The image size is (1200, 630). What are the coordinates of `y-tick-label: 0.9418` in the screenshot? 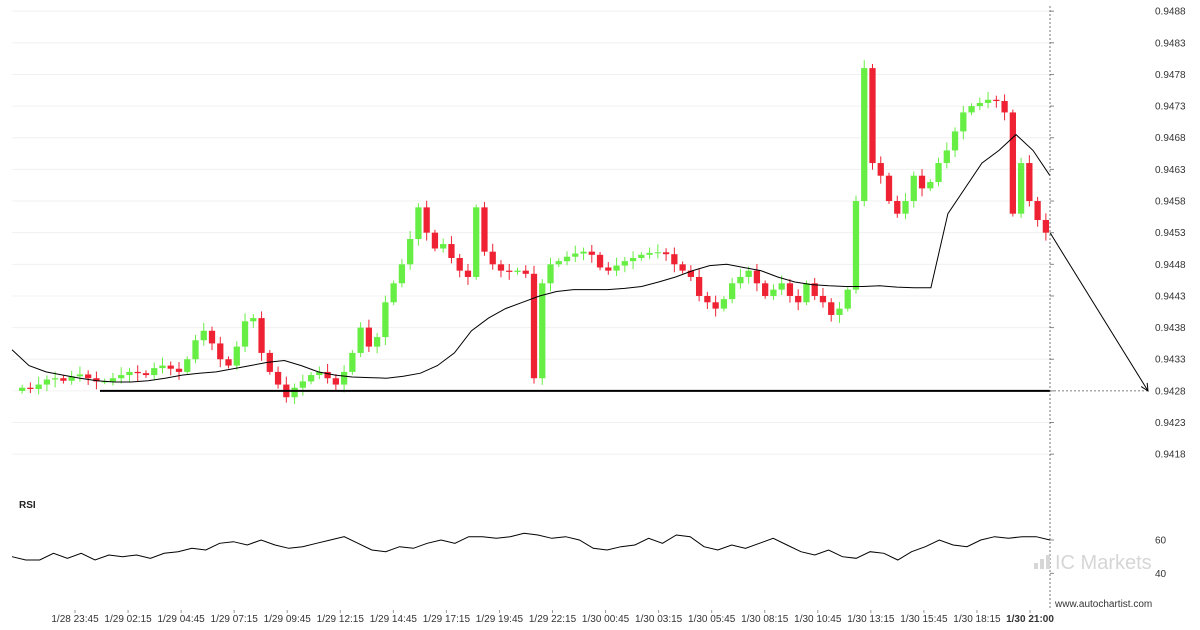 It's located at (1170, 455).